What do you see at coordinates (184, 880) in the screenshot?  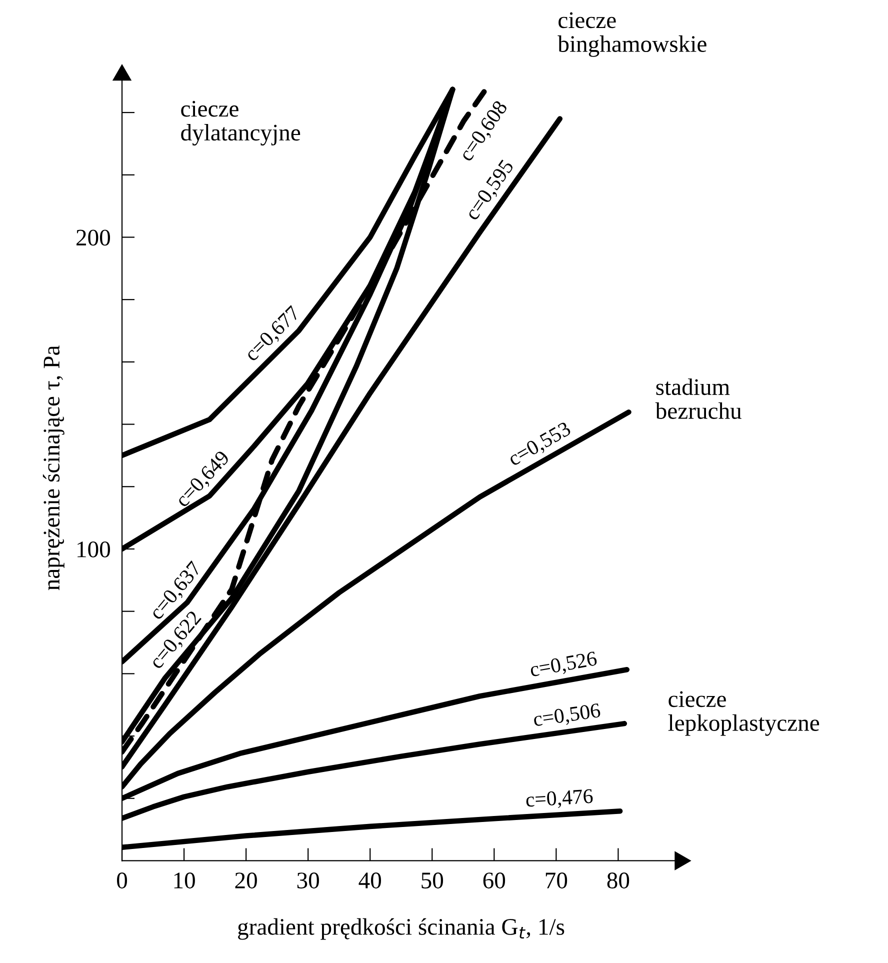 I see `x-tick-label: 10` at bounding box center [184, 880].